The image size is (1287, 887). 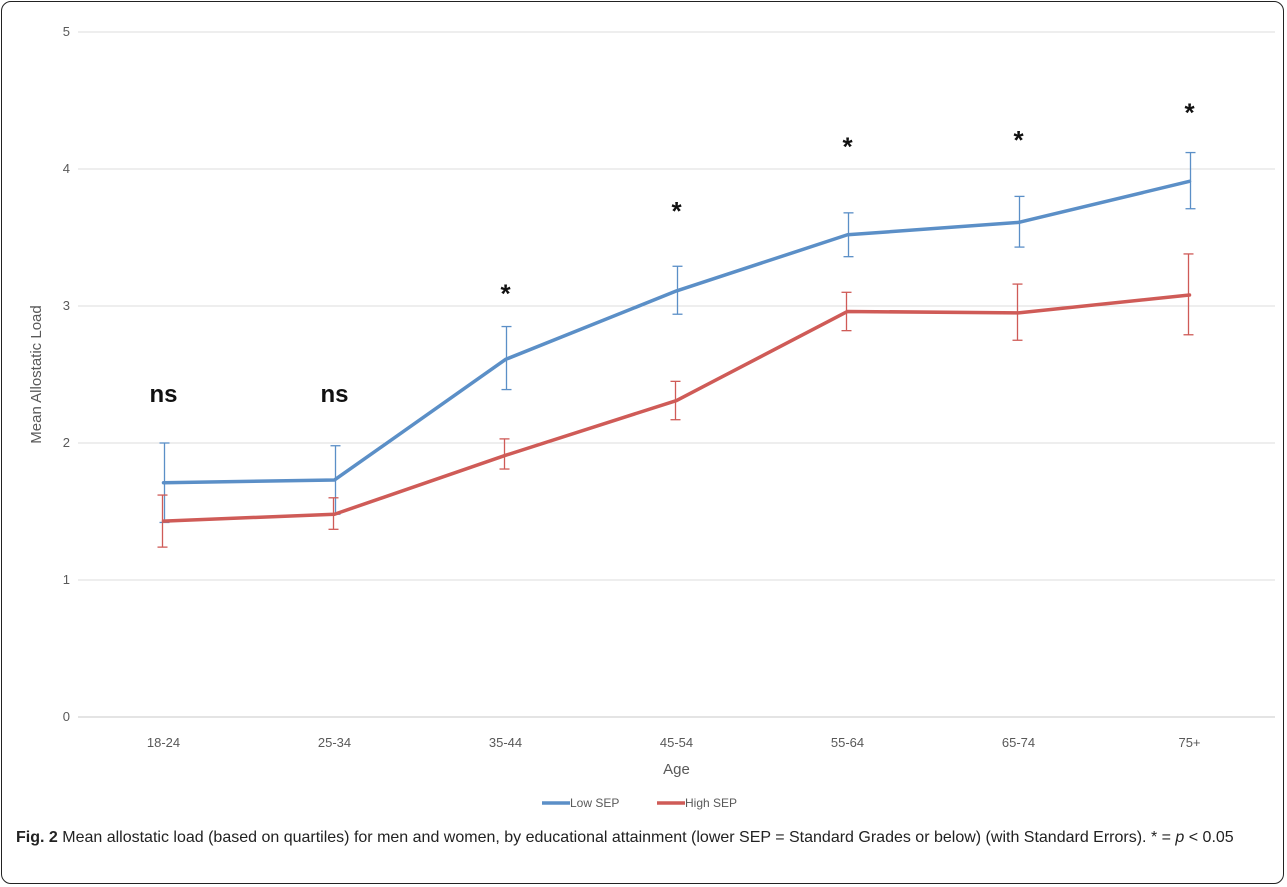 I want to click on caption-threshold: < 0.05, so click(x=1209, y=837).